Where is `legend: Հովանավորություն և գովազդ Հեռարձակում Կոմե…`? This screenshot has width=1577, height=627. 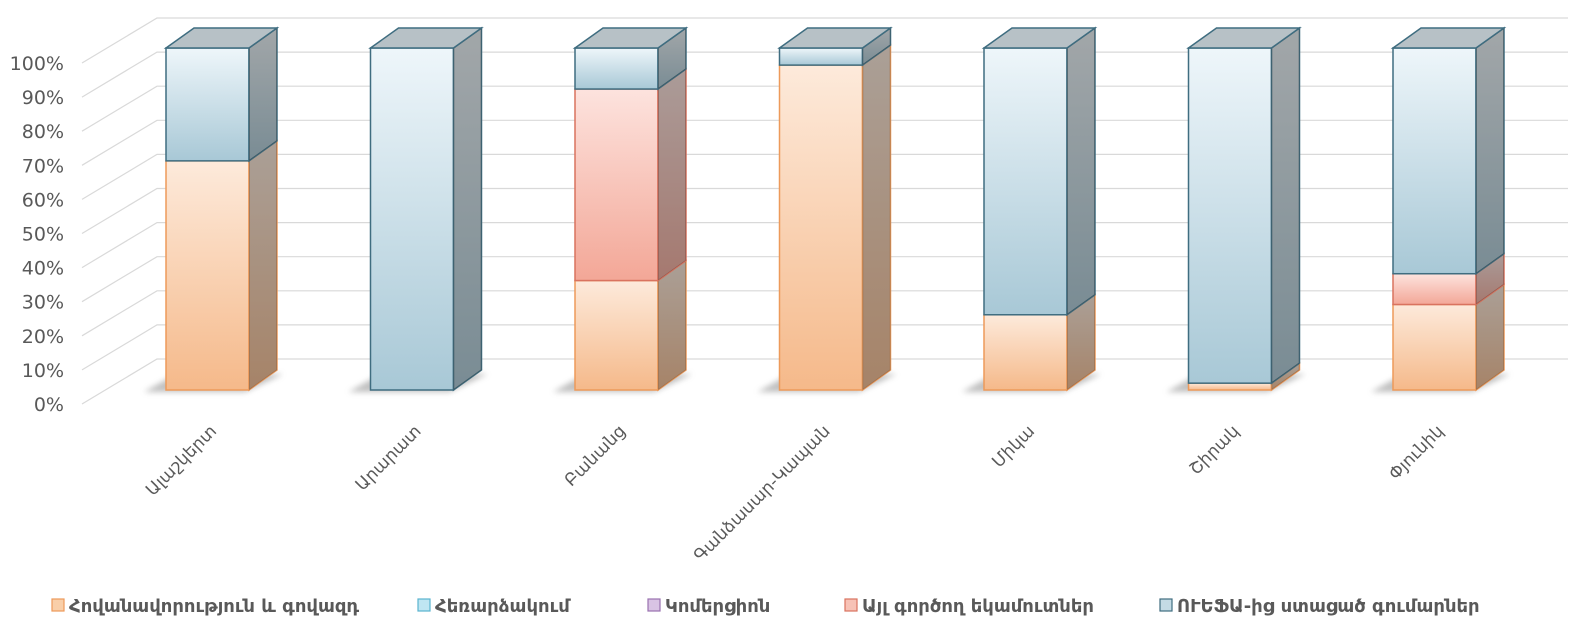
legend: Հովանավորություն և գովազդ Հեռարձակում Կոմե… is located at coordinates (765, 606).